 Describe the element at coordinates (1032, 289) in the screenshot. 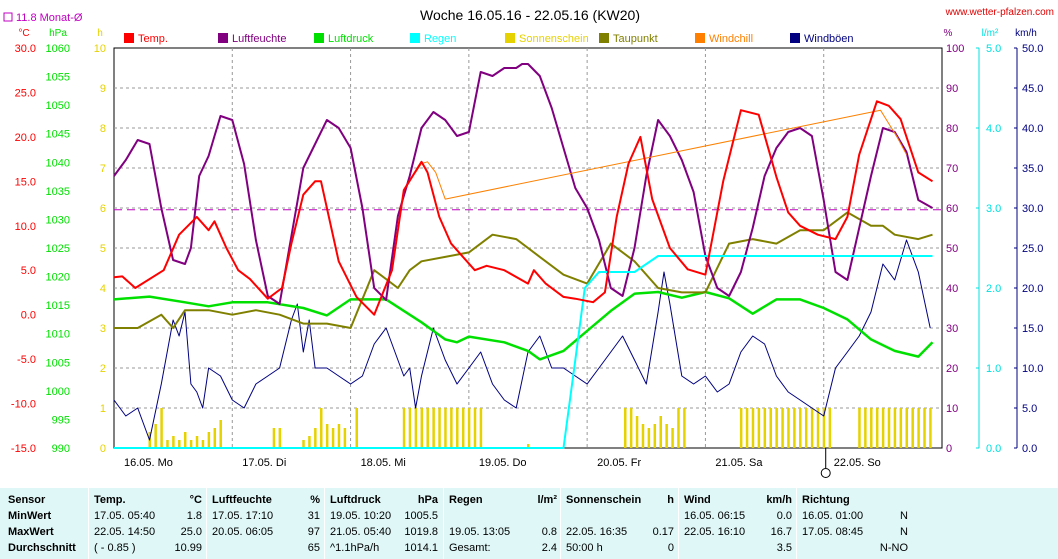

I see `tick-label: 20.0` at that location.